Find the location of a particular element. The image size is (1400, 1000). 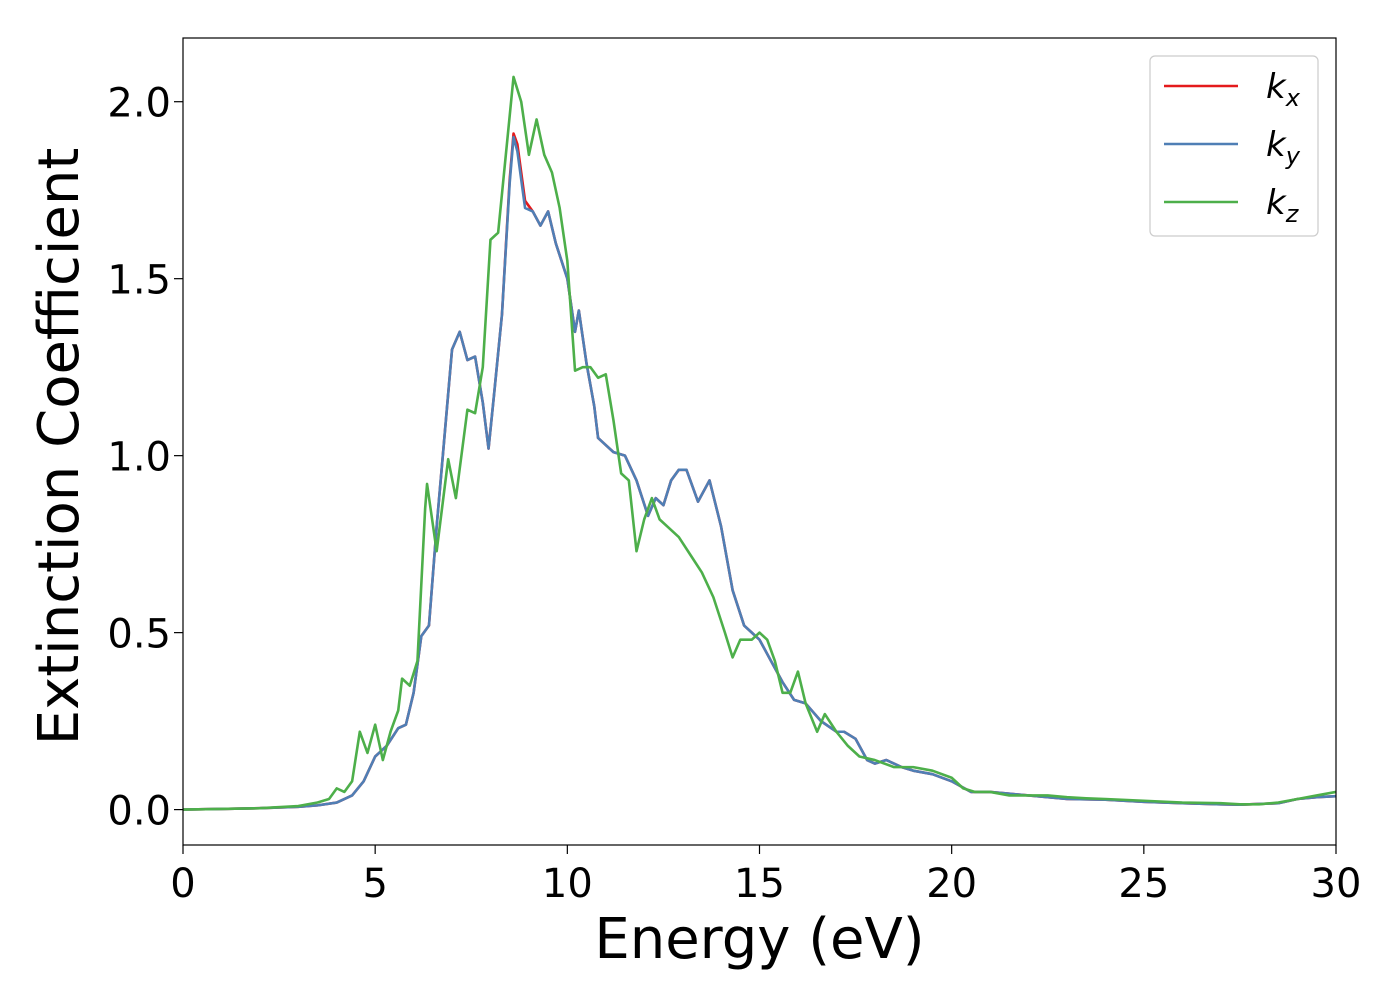

x-tick-label: 0 is located at coordinates (182, 884).